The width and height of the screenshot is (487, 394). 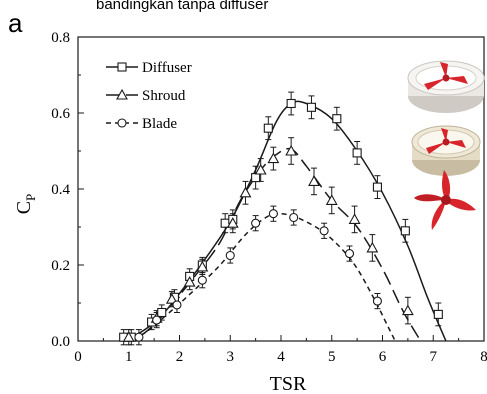 What do you see at coordinates (446, 151) in the screenshot?
I see `shroud-turbine-icon` at bounding box center [446, 151].